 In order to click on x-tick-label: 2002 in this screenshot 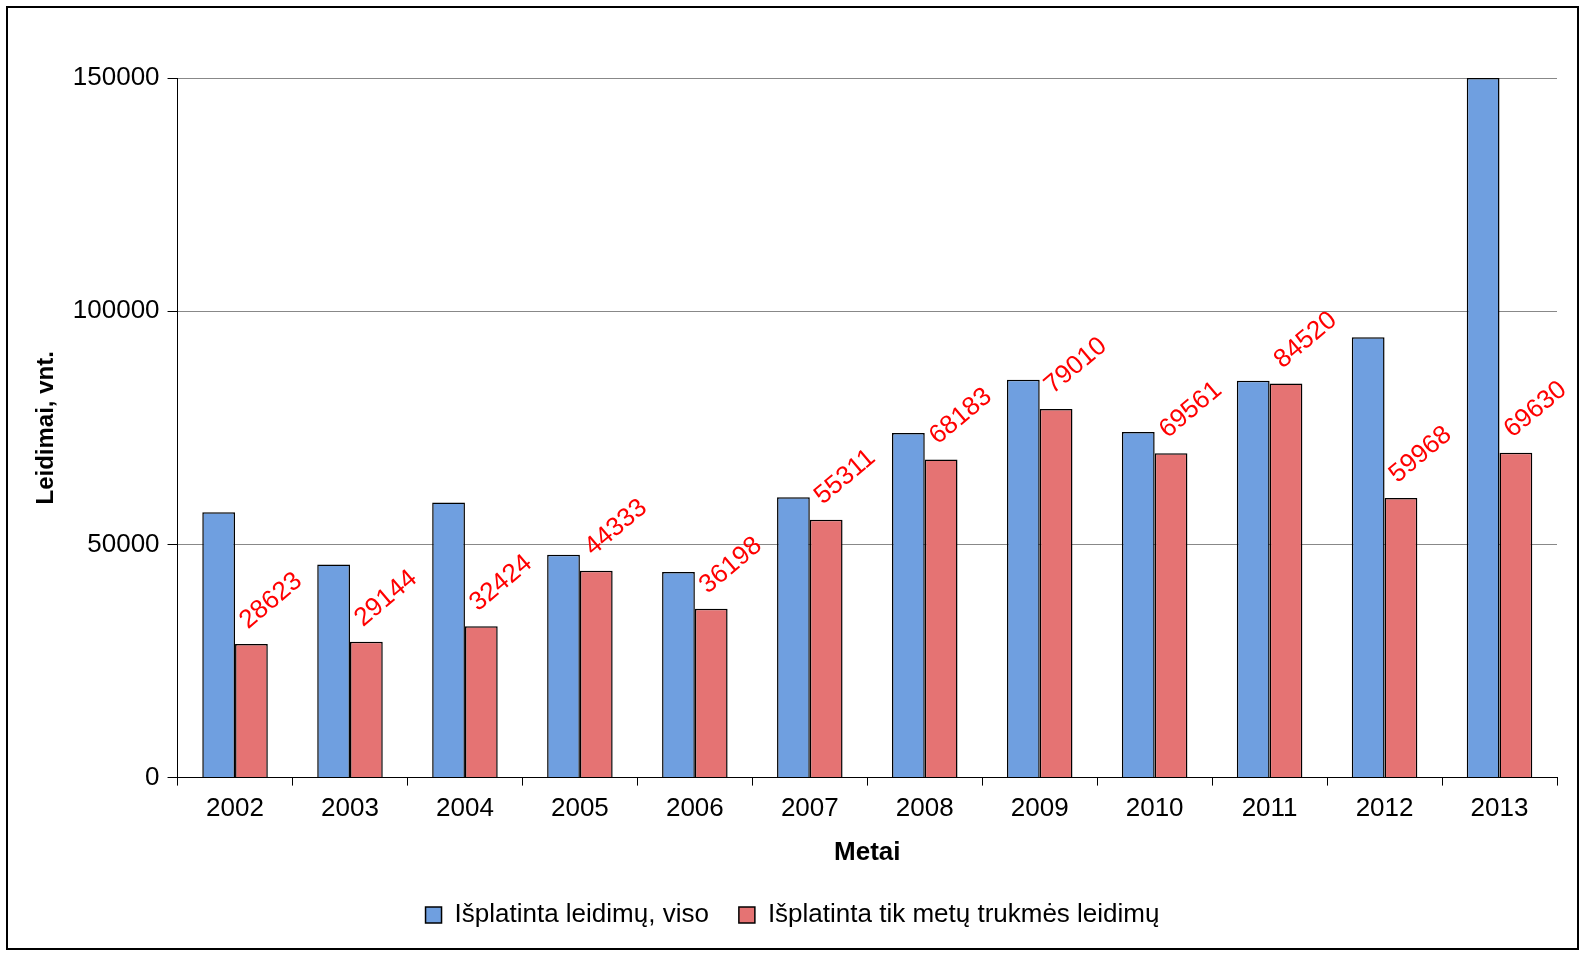, I will do `click(235, 807)`.